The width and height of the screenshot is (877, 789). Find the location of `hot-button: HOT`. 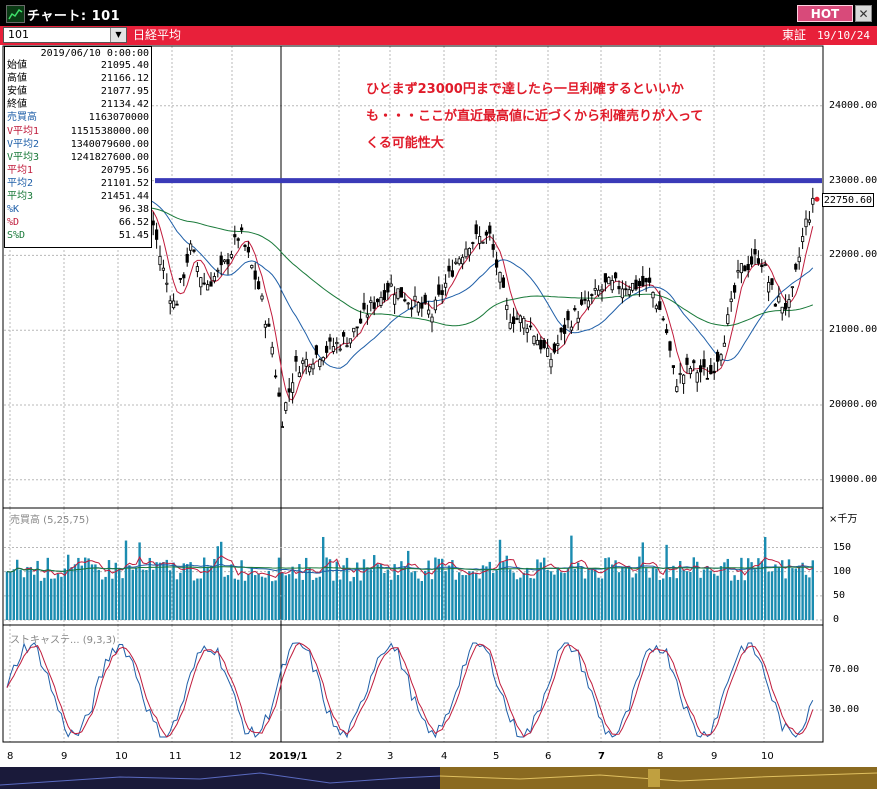

hot-button: HOT is located at coordinates (825, 13).